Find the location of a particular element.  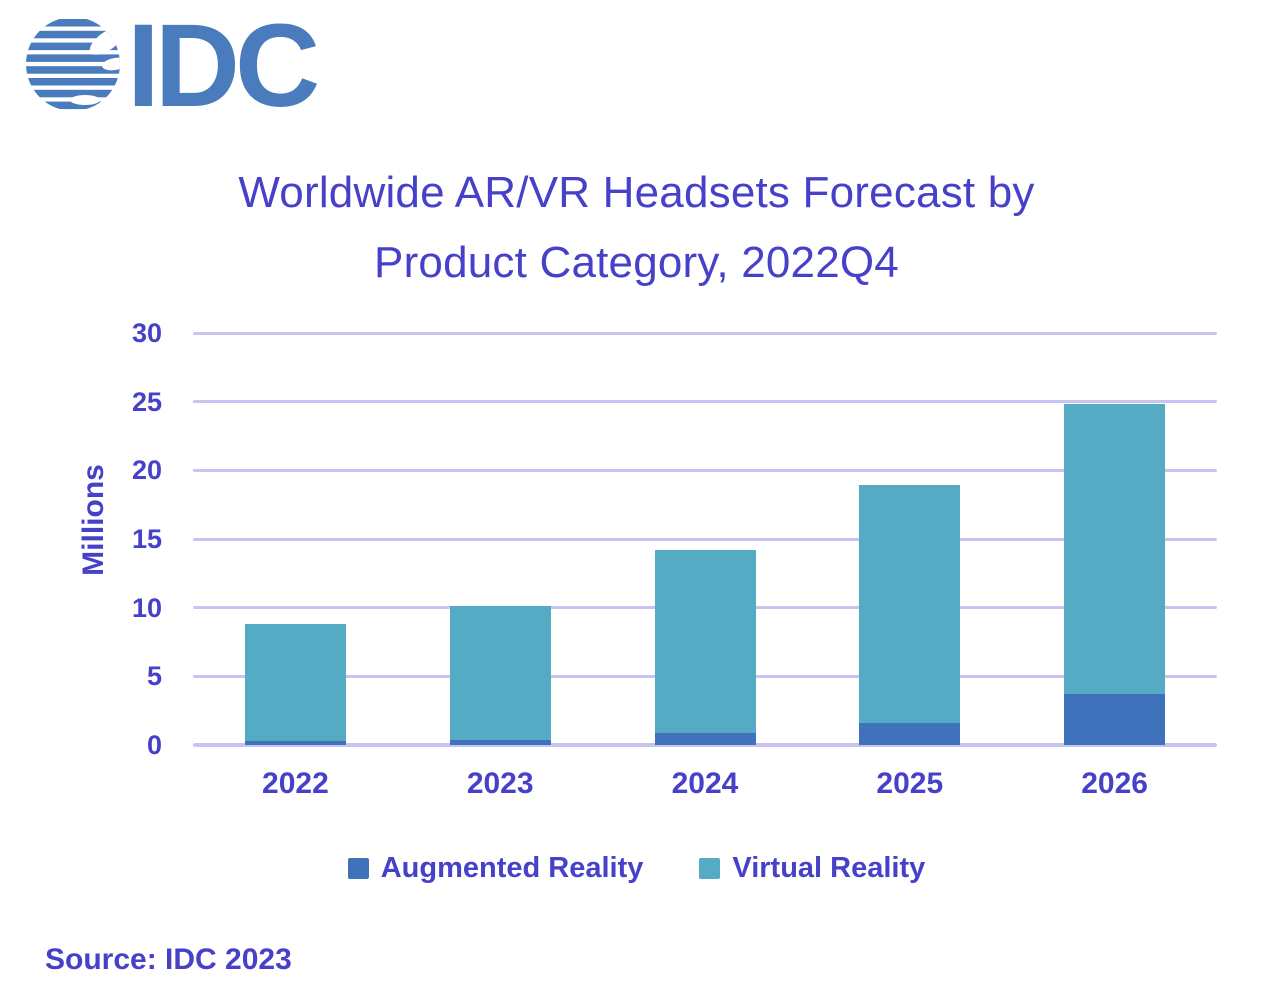

bar-segment-virtual-reality-2024 is located at coordinates (705, 641).